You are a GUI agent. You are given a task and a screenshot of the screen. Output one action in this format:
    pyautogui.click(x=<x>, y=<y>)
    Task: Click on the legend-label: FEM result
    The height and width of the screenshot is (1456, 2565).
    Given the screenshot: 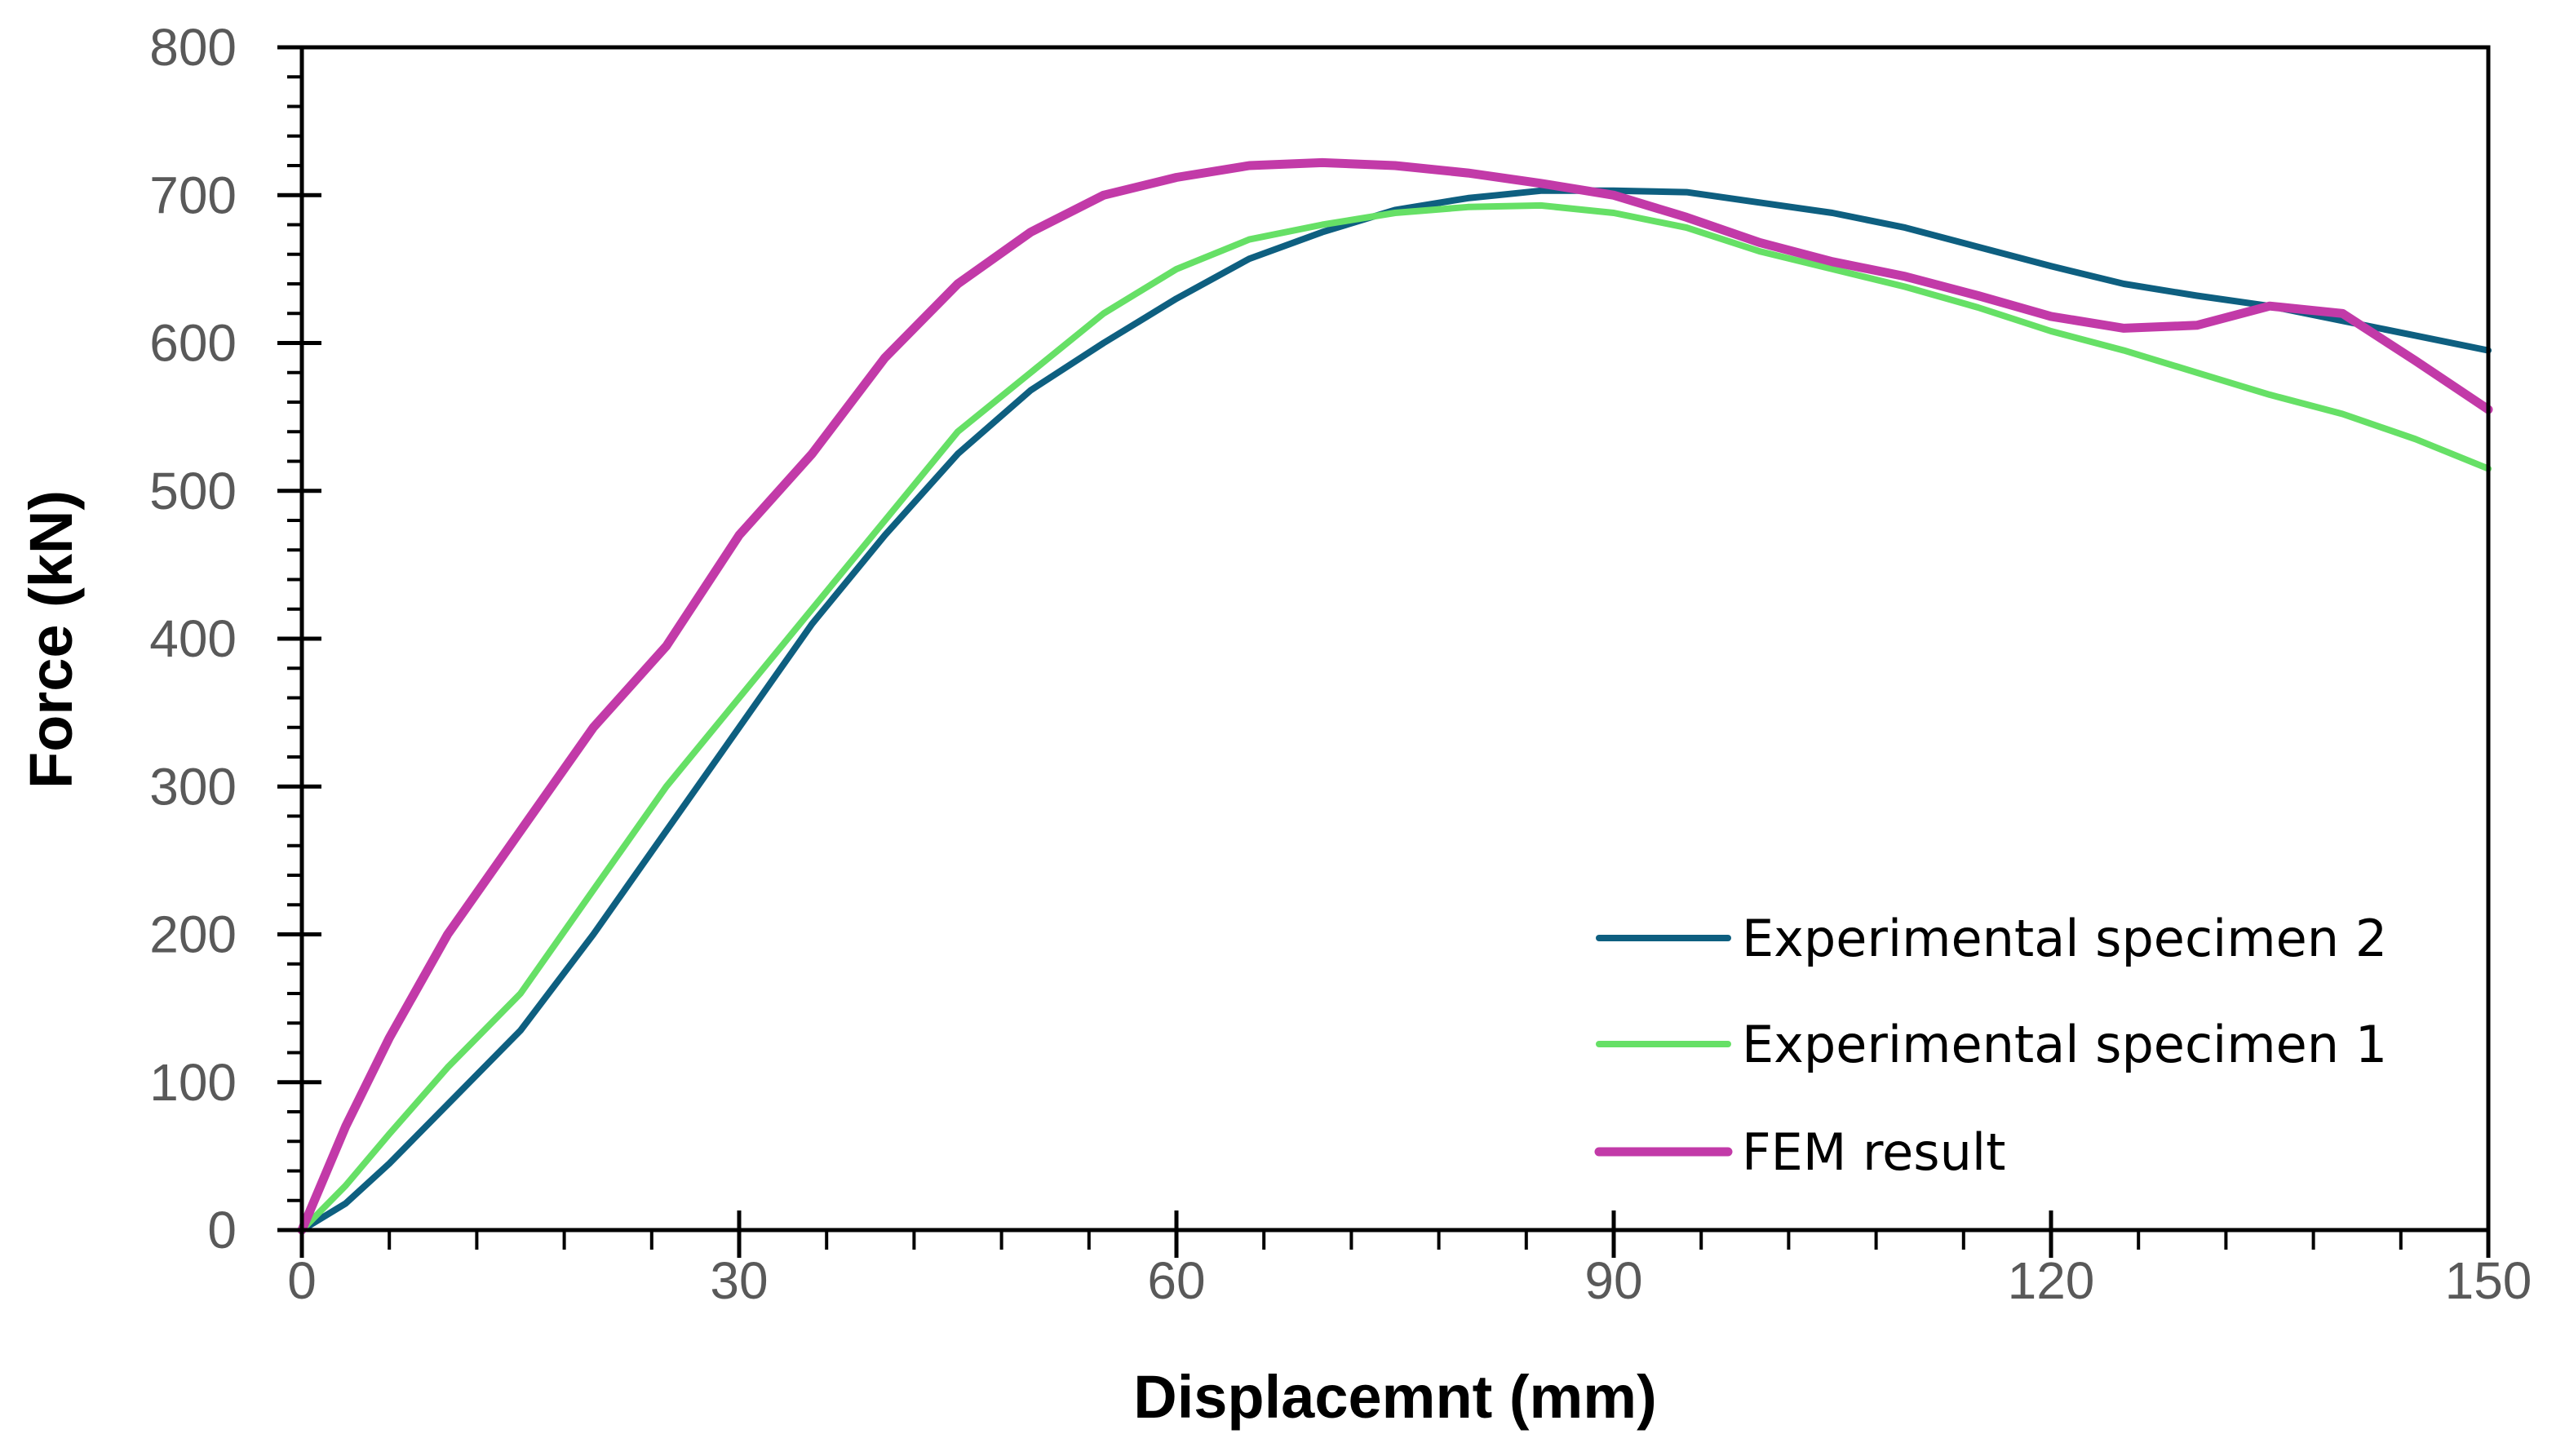 What is the action you would take?
    pyautogui.click(x=1873, y=1152)
    